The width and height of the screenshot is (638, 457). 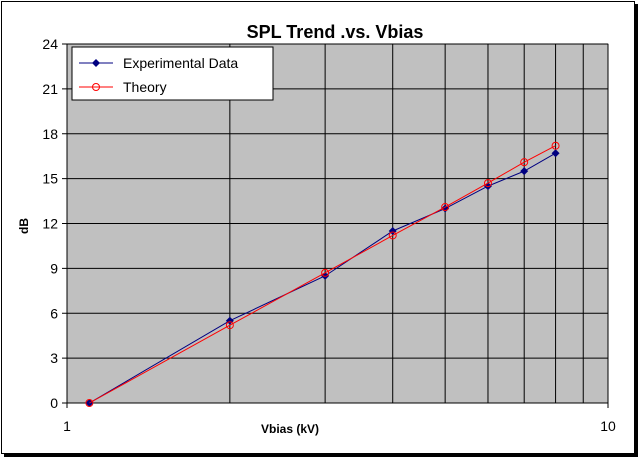 What do you see at coordinates (50, 89) in the screenshot?
I see `y-tick-label: 21` at bounding box center [50, 89].